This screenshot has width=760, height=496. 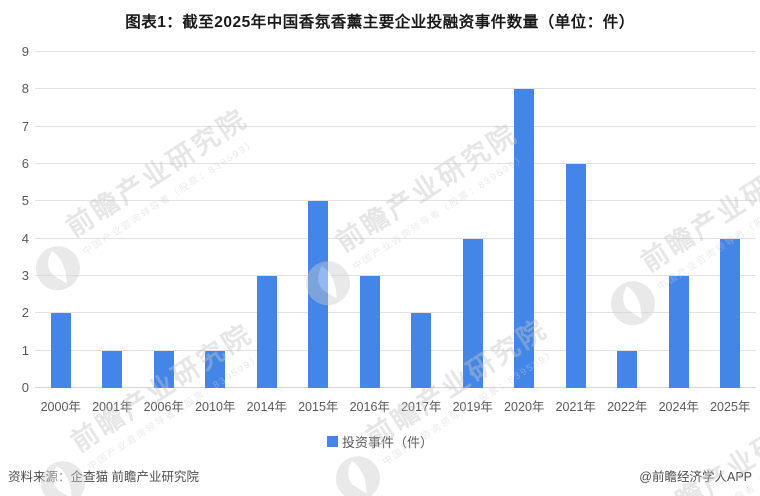 I want to click on bar-2020年, so click(x=524, y=238).